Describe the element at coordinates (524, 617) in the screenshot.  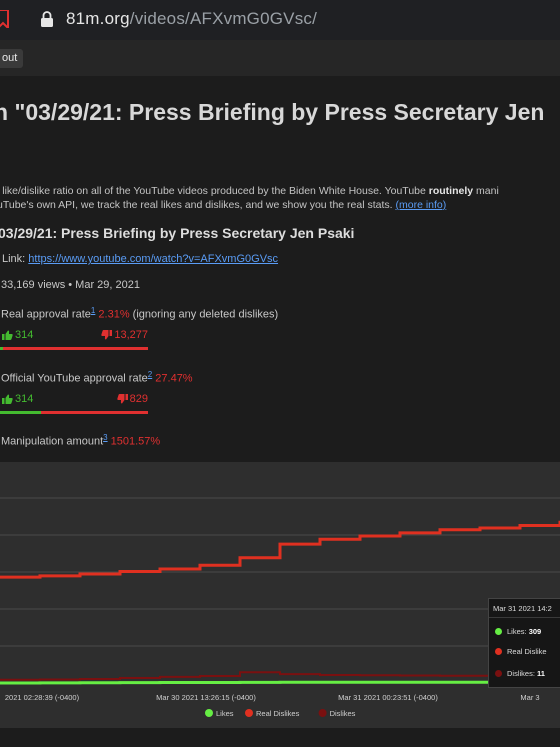
I see `tooltip-divider` at that location.